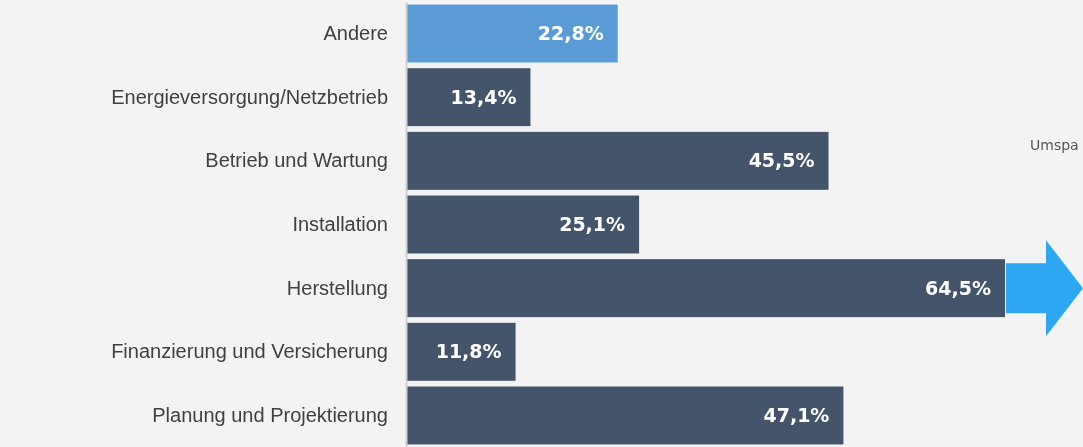 The width and height of the screenshot is (1083, 447). I want to click on y-tick-label: Herstellung, so click(337, 287).